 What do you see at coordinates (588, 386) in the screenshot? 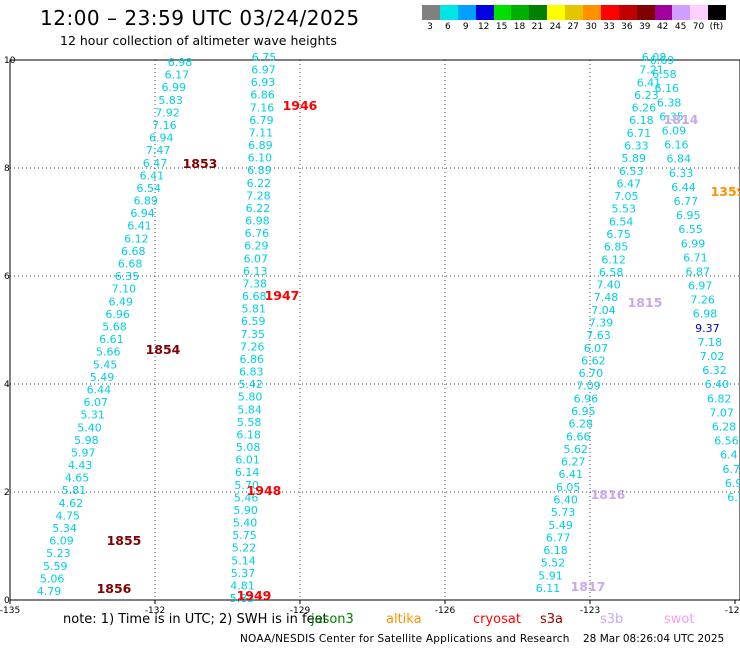
I see `wave-height-value: 7.09` at bounding box center [588, 386].